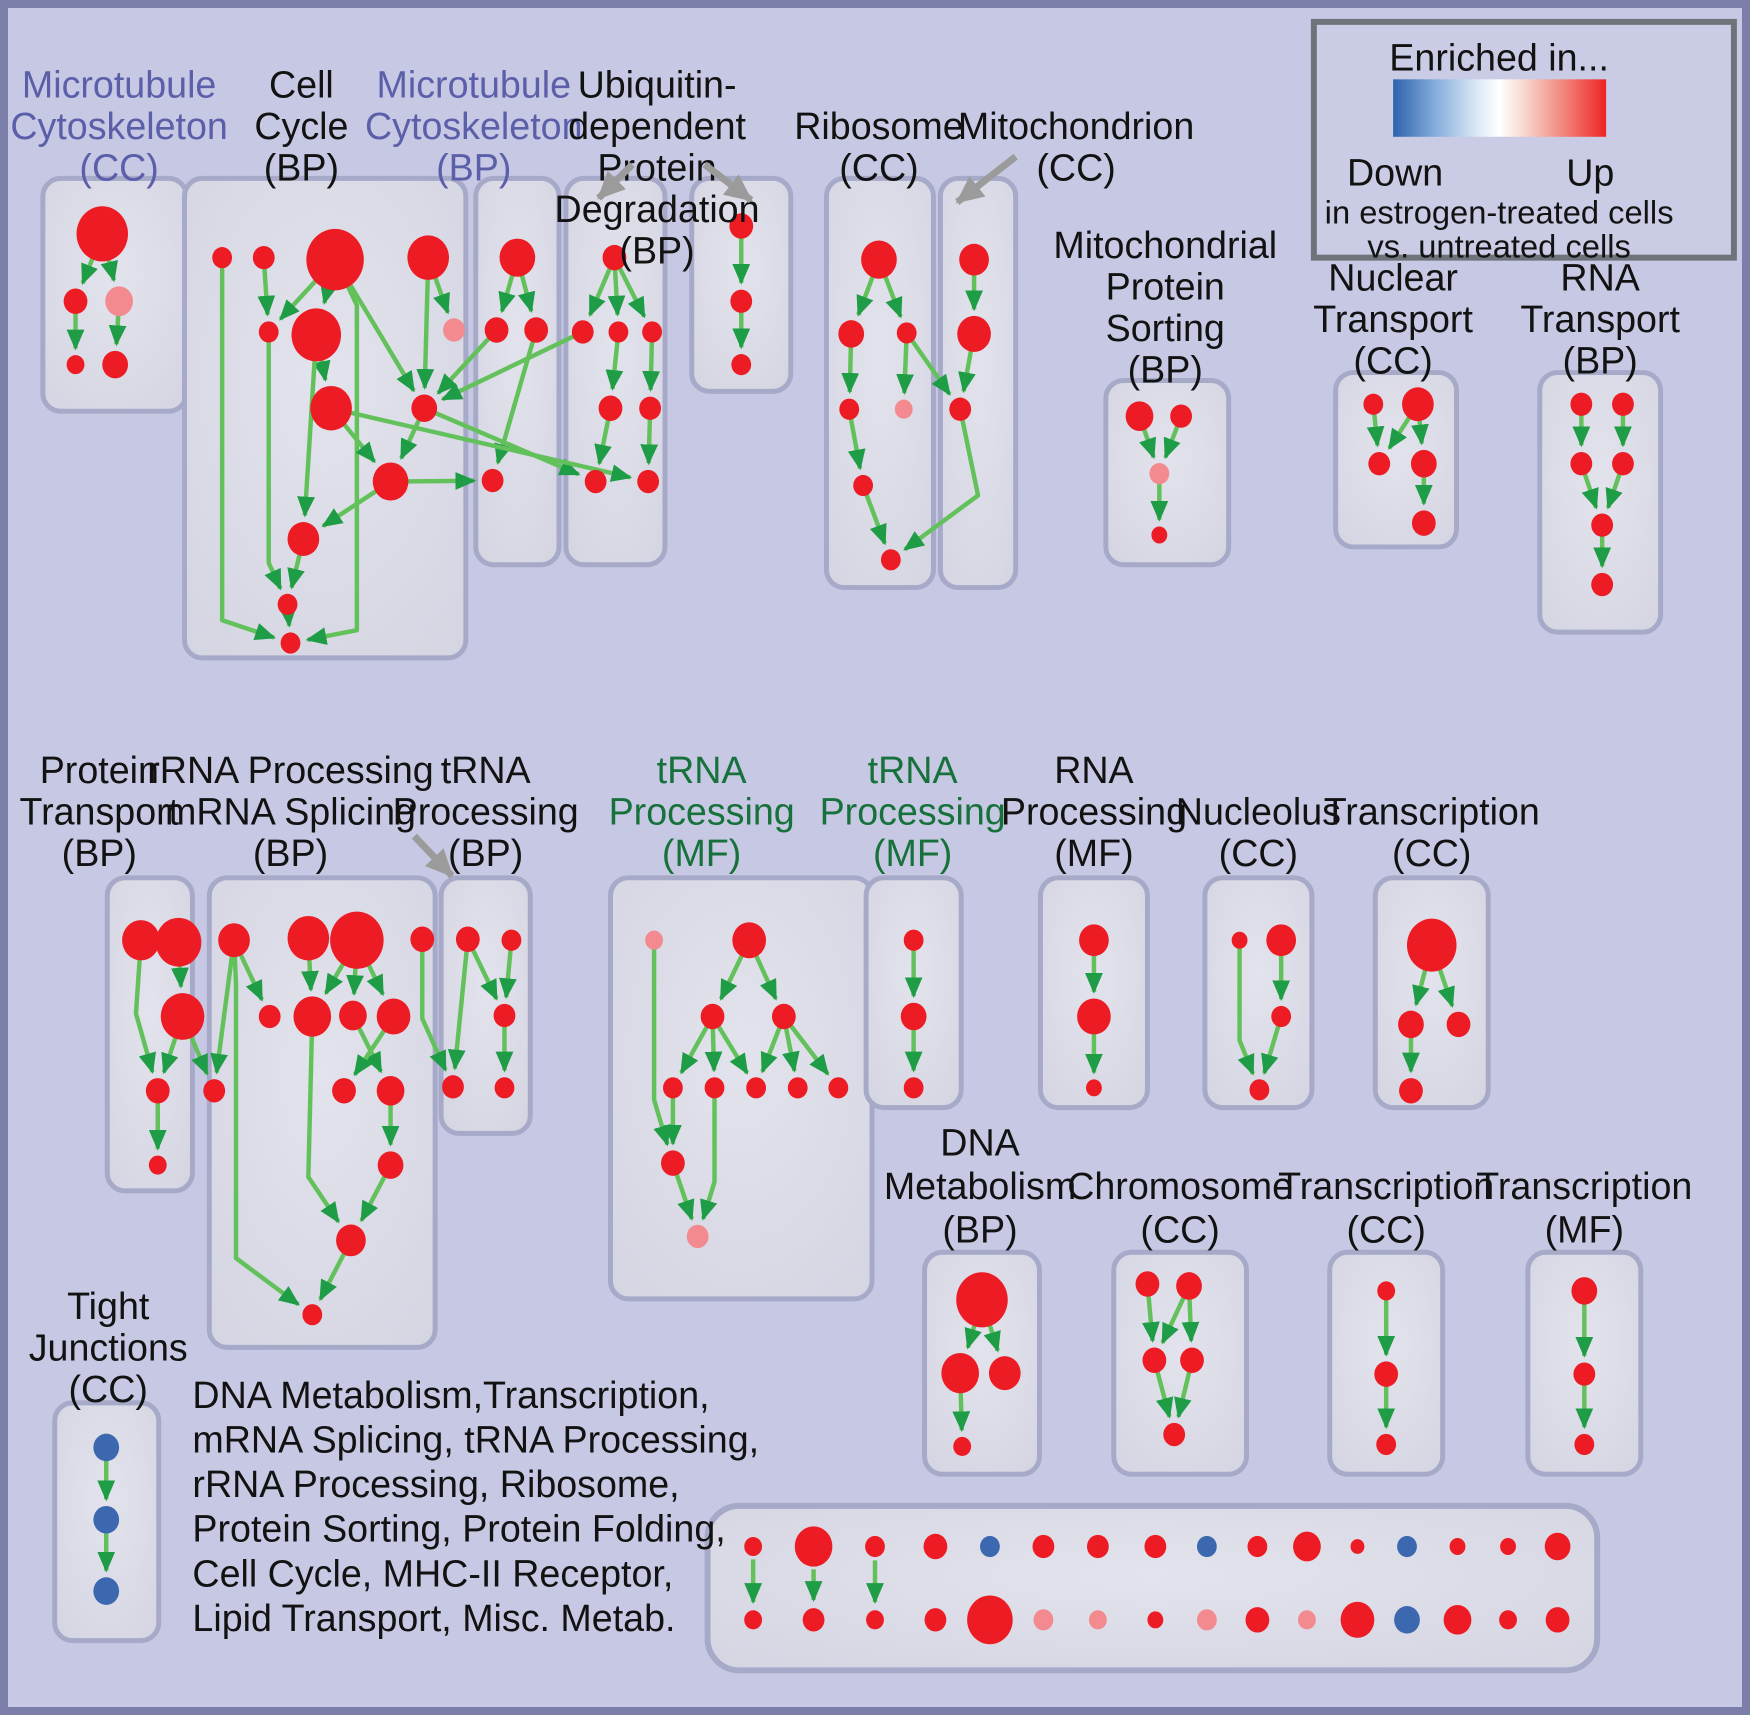 The height and width of the screenshot is (1715, 1750). Describe the element at coordinates (106, 1447) in the screenshot. I see `go-term-node-tj1` at that location.